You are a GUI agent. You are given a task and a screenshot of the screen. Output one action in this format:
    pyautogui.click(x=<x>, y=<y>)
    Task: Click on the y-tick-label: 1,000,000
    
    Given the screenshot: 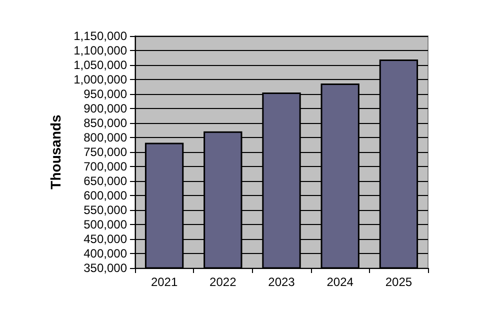 What is the action you would take?
    pyautogui.click(x=101, y=79)
    